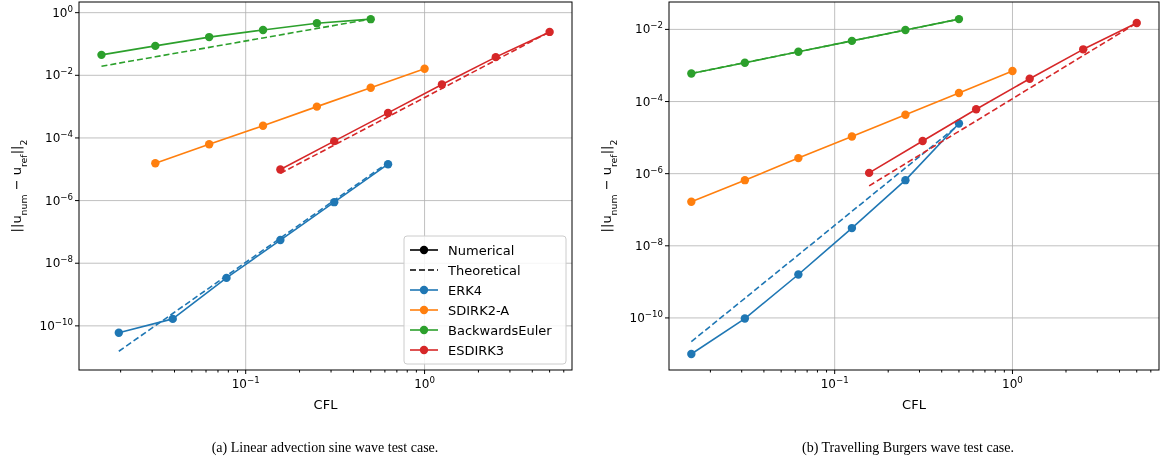 This screenshot has height=468, width=1167. What do you see at coordinates (325, 448) in the screenshot?
I see `text: (a) Linear advection sine wave test case.` at bounding box center [325, 448].